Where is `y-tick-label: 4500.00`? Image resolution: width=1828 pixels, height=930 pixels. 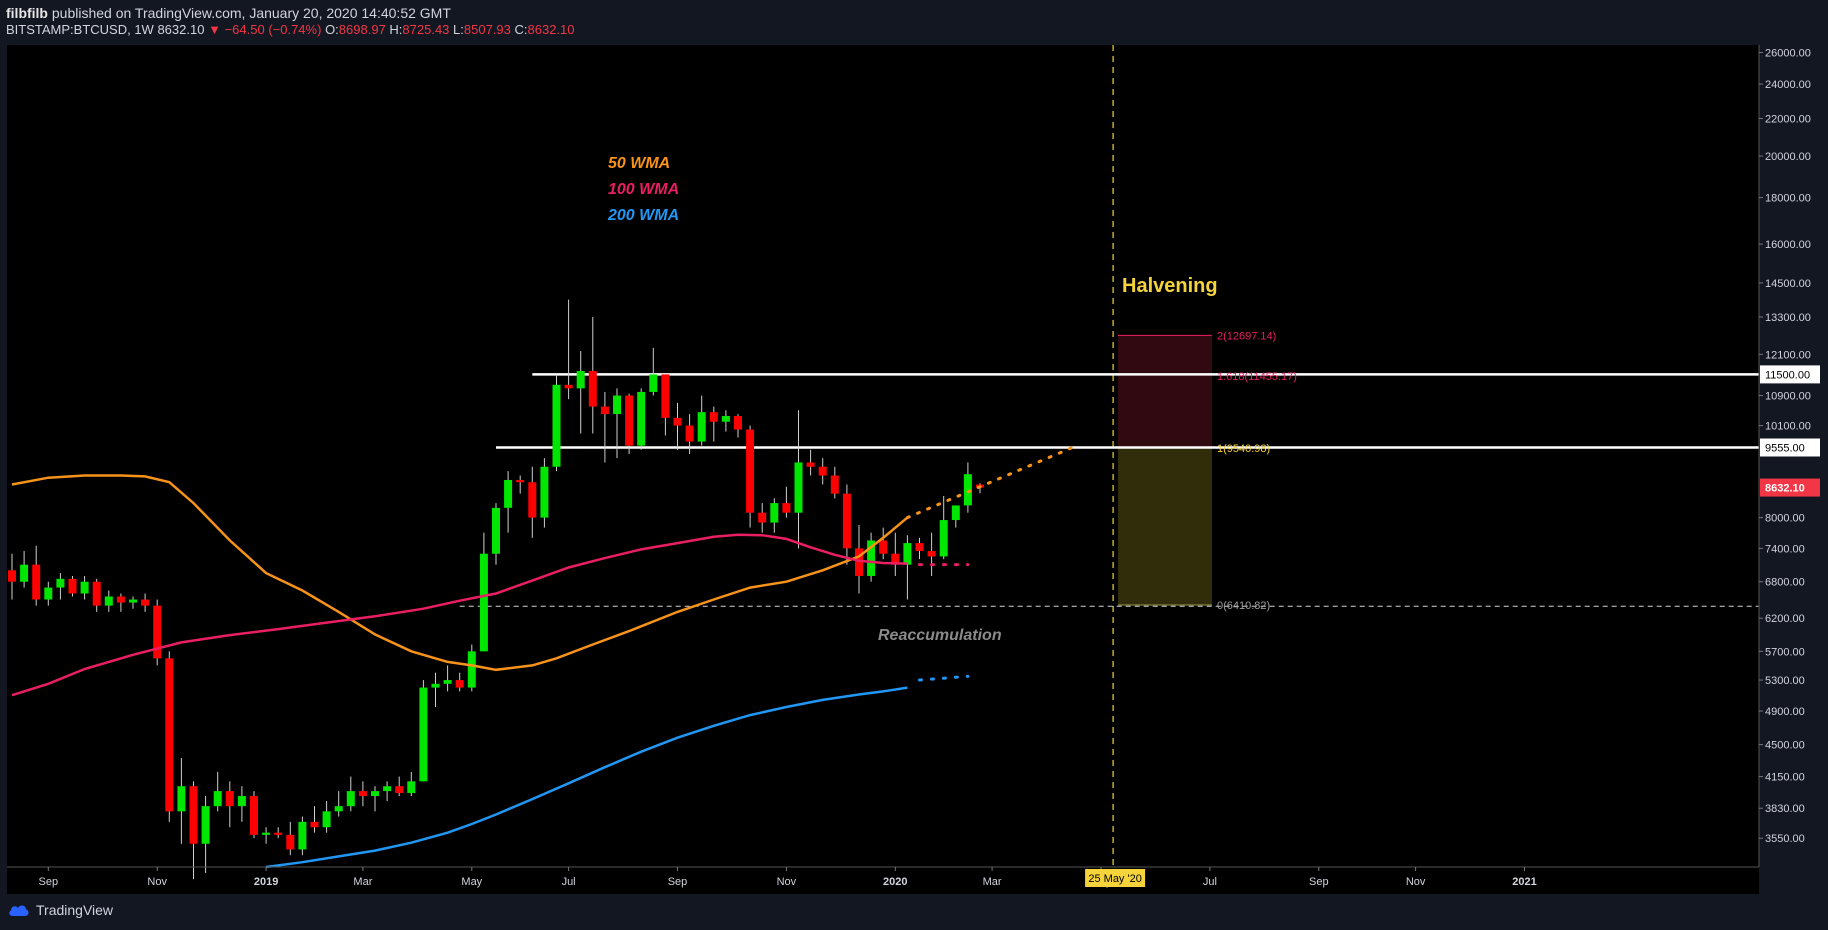 y-tick-label: 4500.00 is located at coordinates (1785, 746).